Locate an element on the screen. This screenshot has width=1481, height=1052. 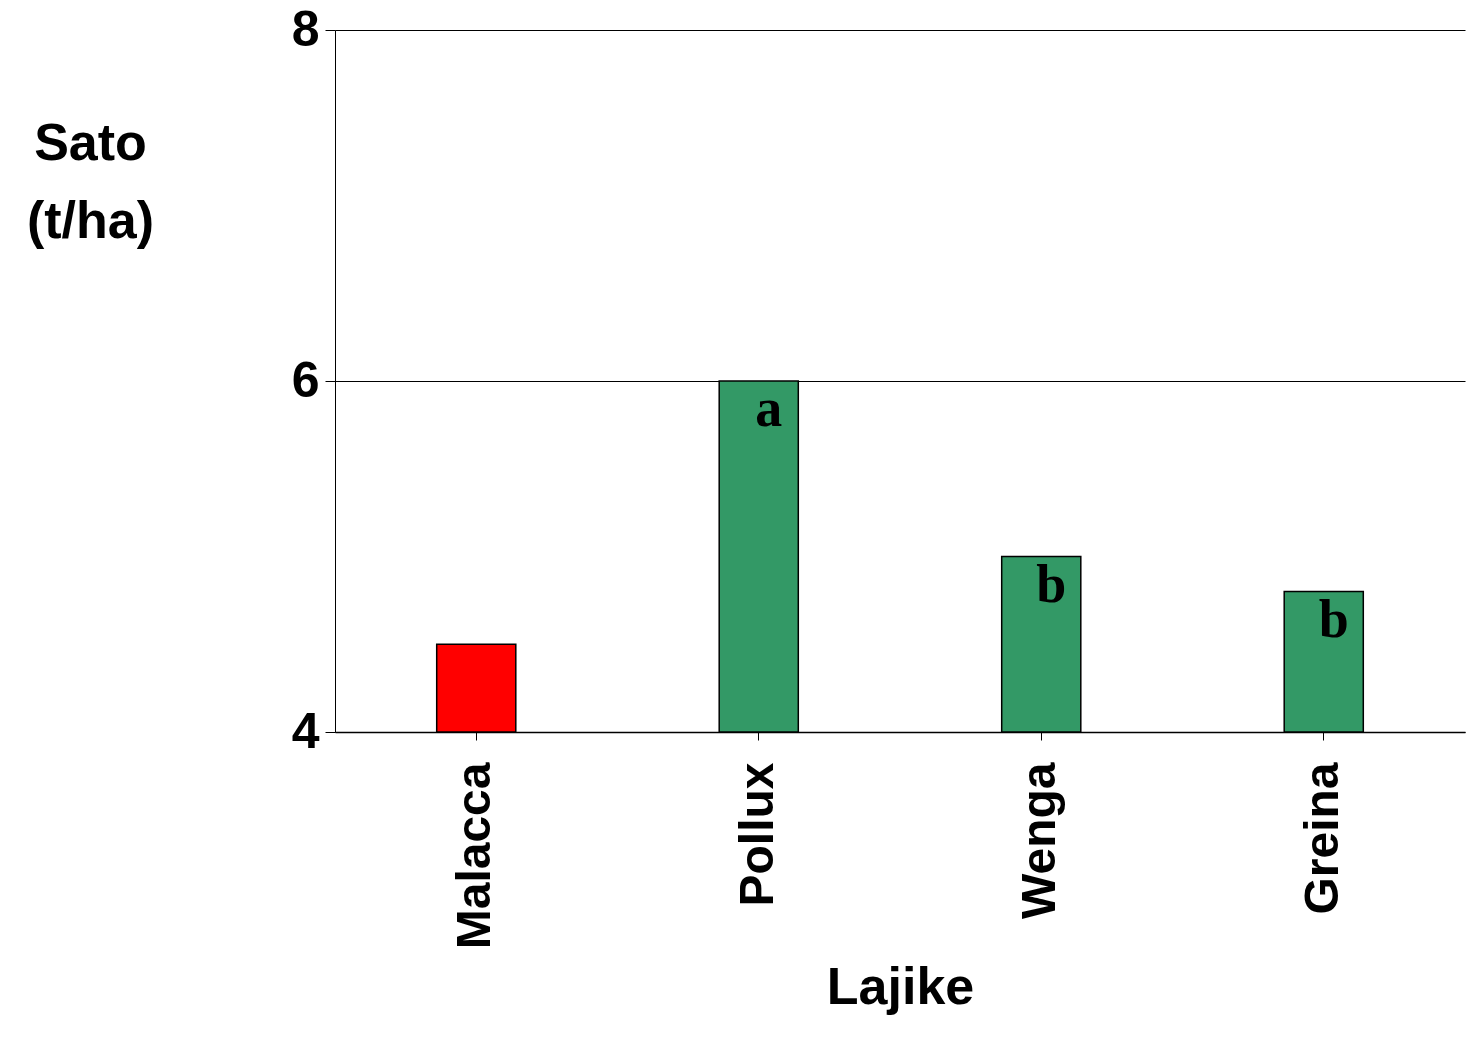
x-tick-label: Greina is located at coordinates (1321, 838).